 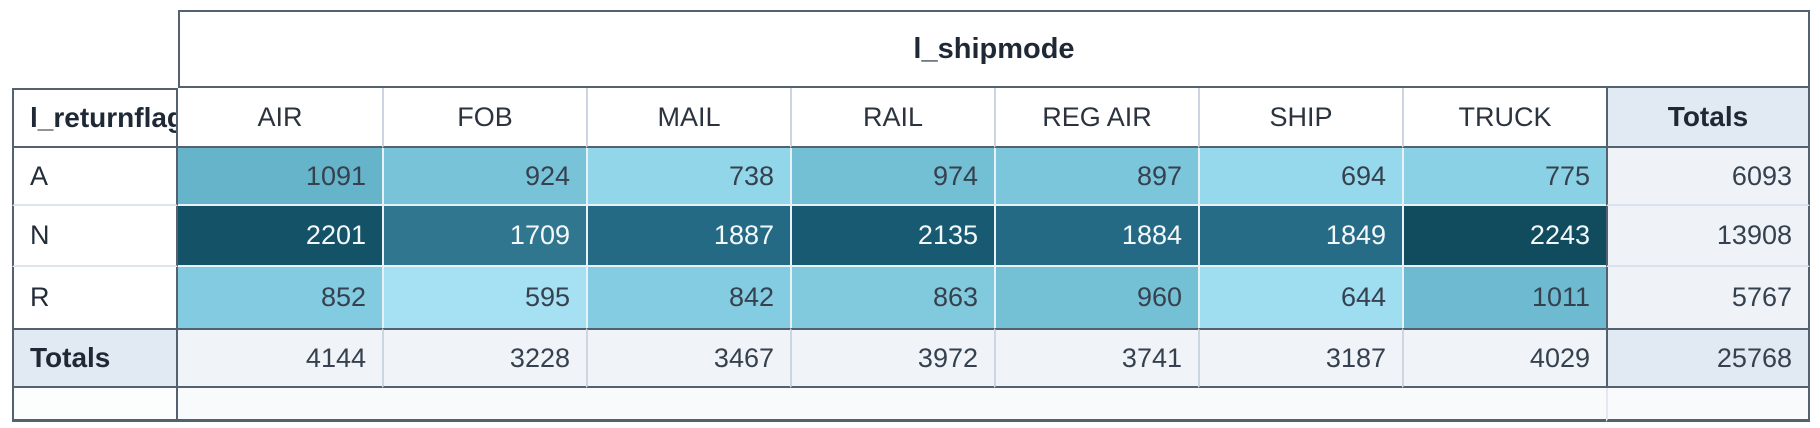 I want to click on data-cell: 924, so click(x=484, y=177).